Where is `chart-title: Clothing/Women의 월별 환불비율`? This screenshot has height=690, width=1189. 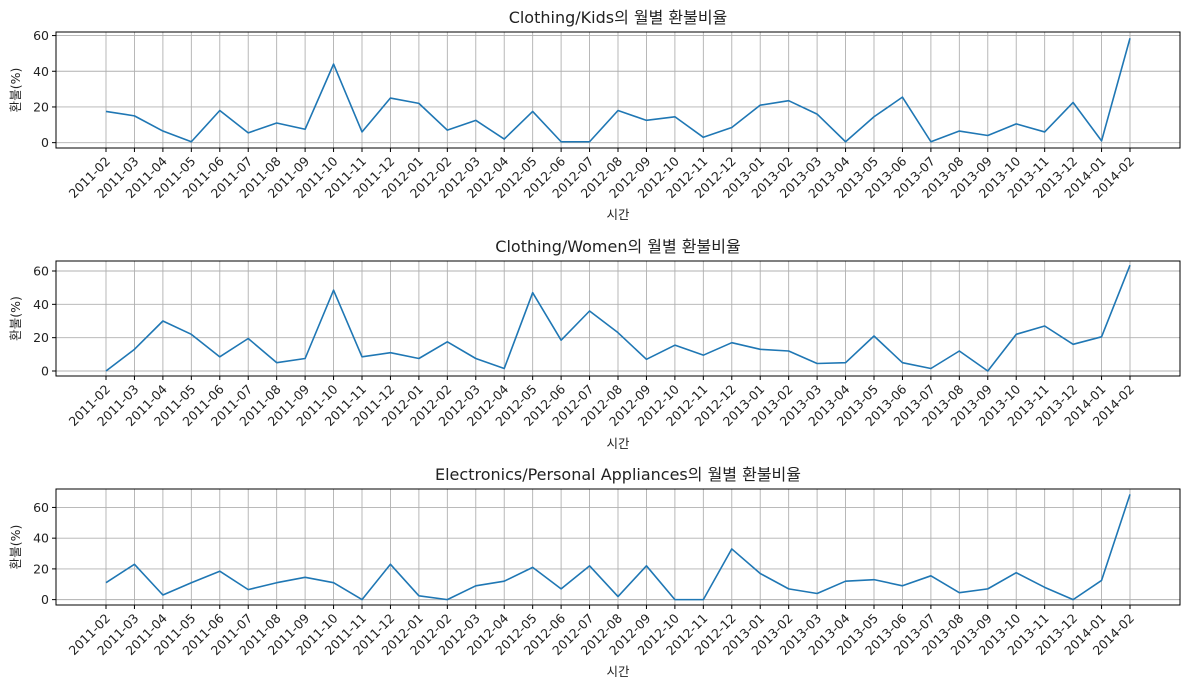
chart-title: Clothing/Women의 월별 환불비율 is located at coordinates (617, 246).